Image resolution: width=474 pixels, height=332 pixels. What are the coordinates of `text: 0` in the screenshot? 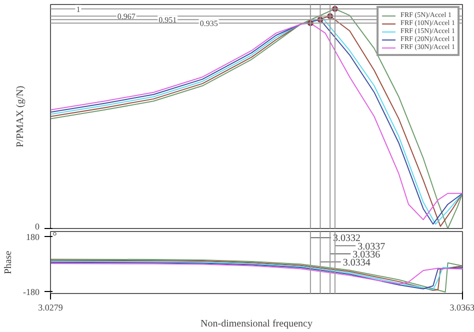 It's located at (37, 227).